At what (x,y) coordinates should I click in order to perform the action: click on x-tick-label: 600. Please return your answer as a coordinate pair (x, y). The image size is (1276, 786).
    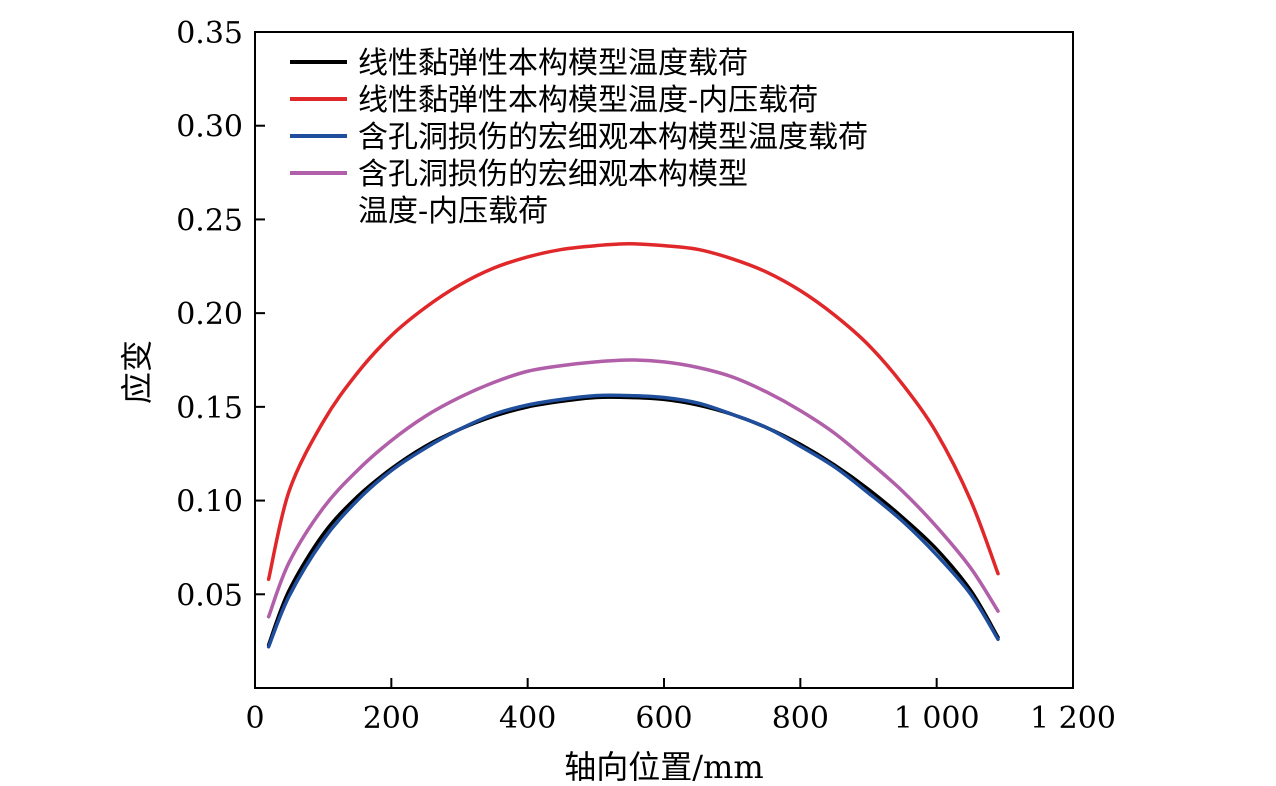
    Looking at the image, I should click on (663, 718).